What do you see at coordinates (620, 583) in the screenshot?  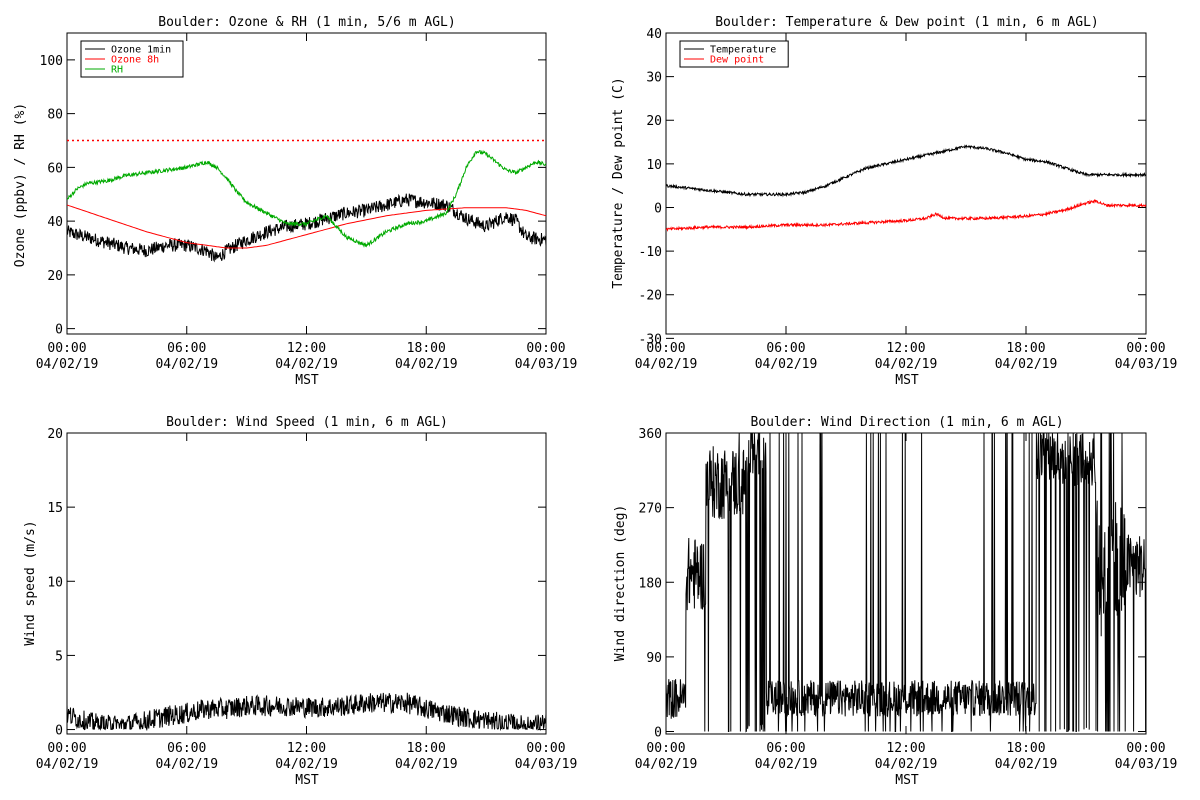 I see `y-axis-label: Wind direction (deg)` at bounding box center [620, 583].